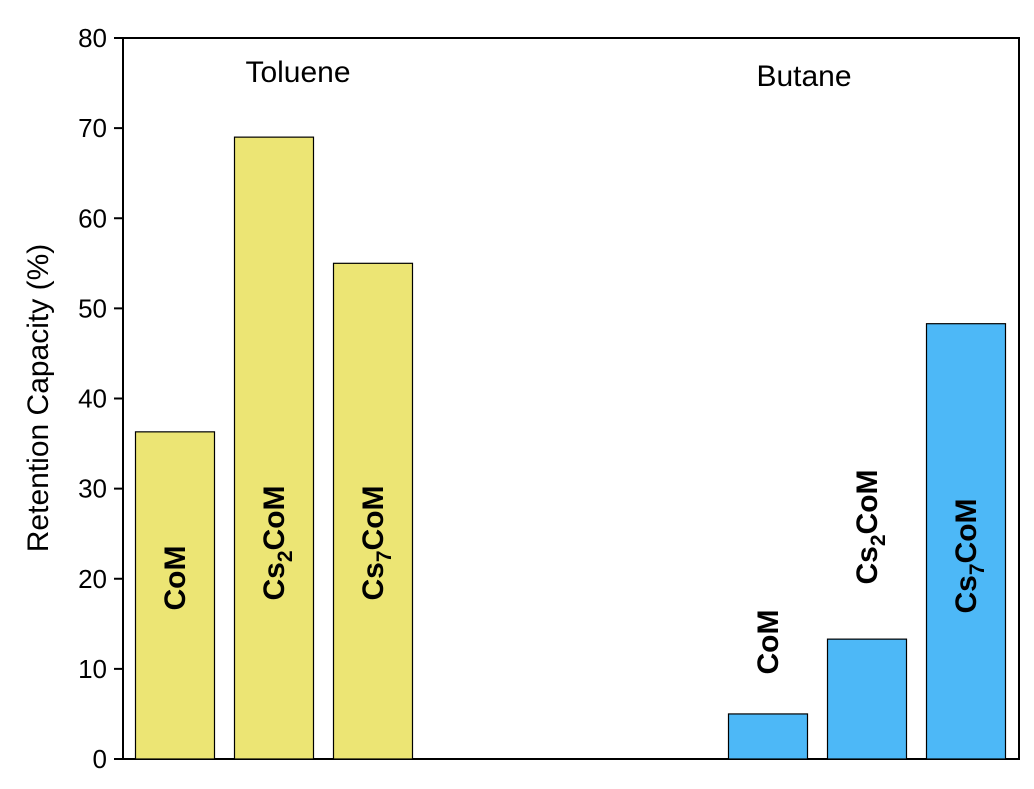  Describe the element at coordinates (92, 399) in the screenshot. I see `y-tick-label: 40` at that location.